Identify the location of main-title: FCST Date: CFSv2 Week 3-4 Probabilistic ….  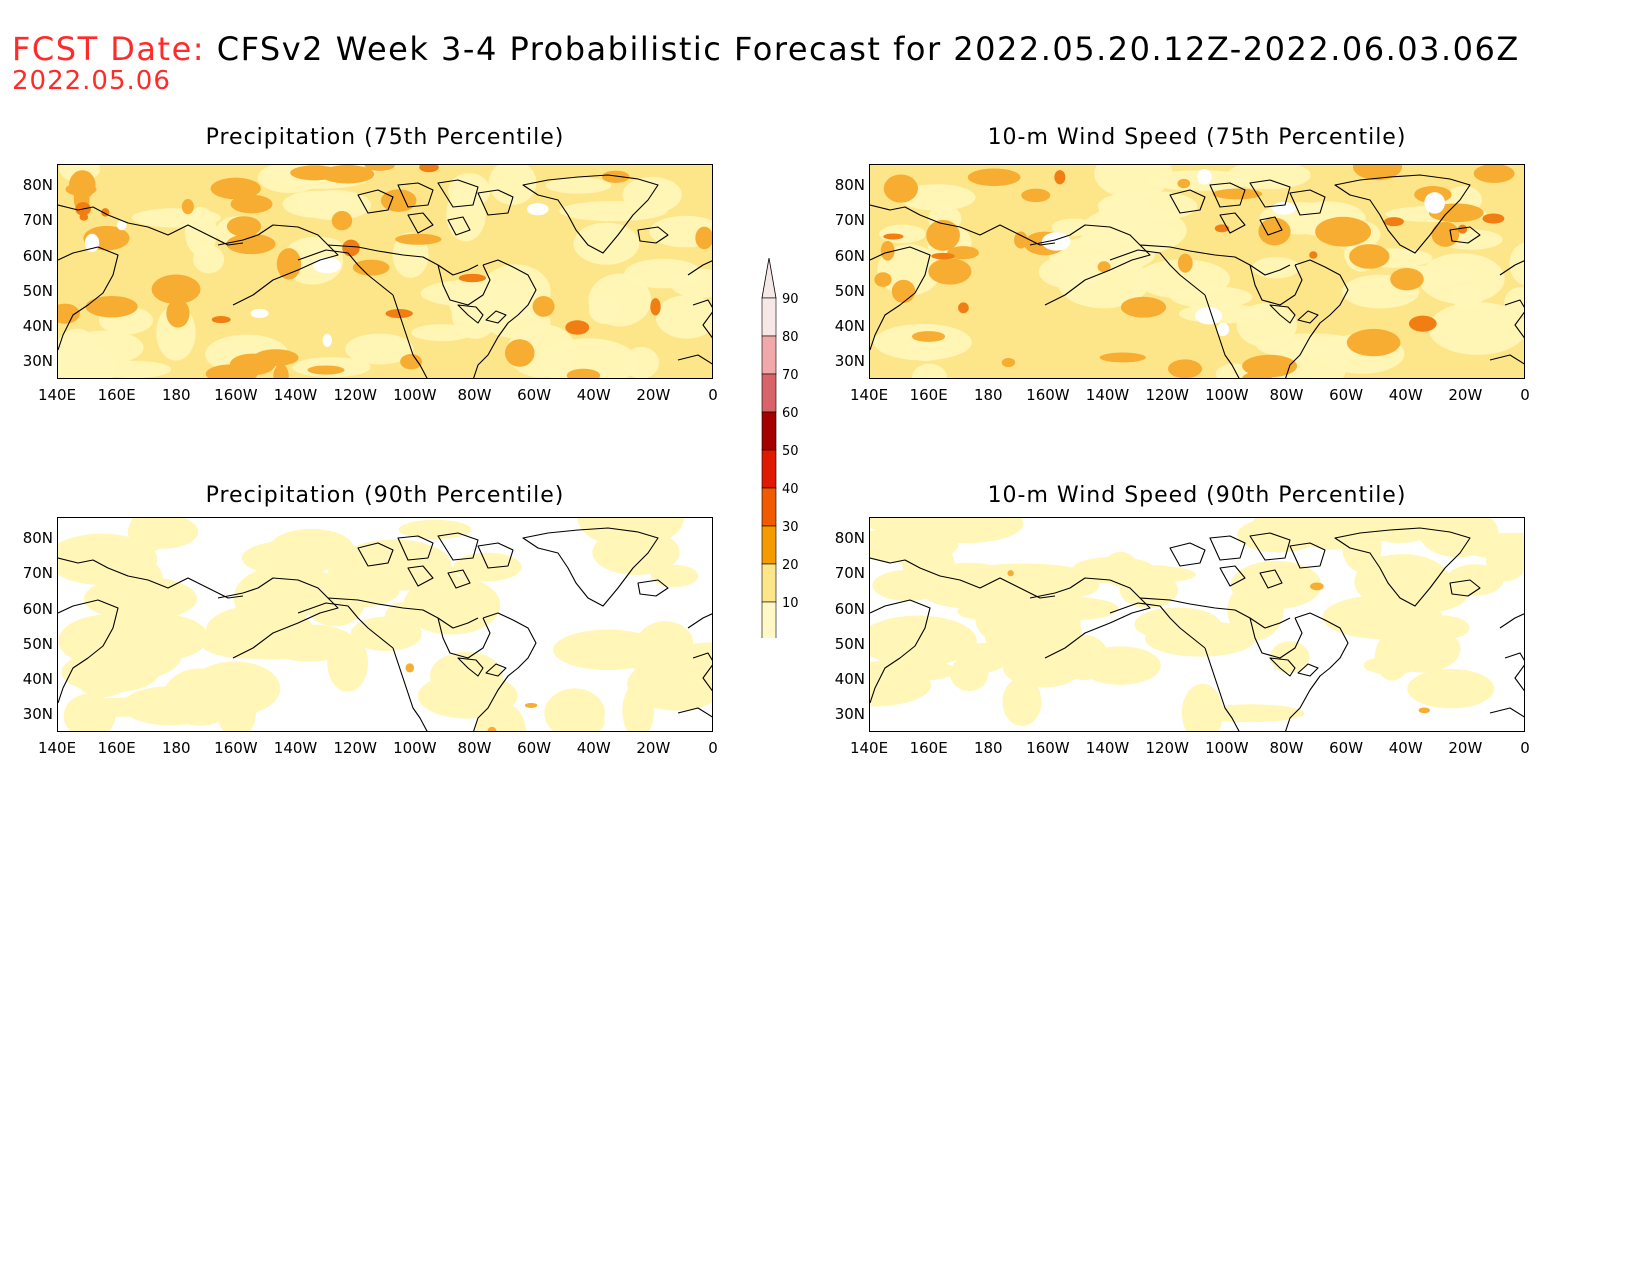
(766, 49).